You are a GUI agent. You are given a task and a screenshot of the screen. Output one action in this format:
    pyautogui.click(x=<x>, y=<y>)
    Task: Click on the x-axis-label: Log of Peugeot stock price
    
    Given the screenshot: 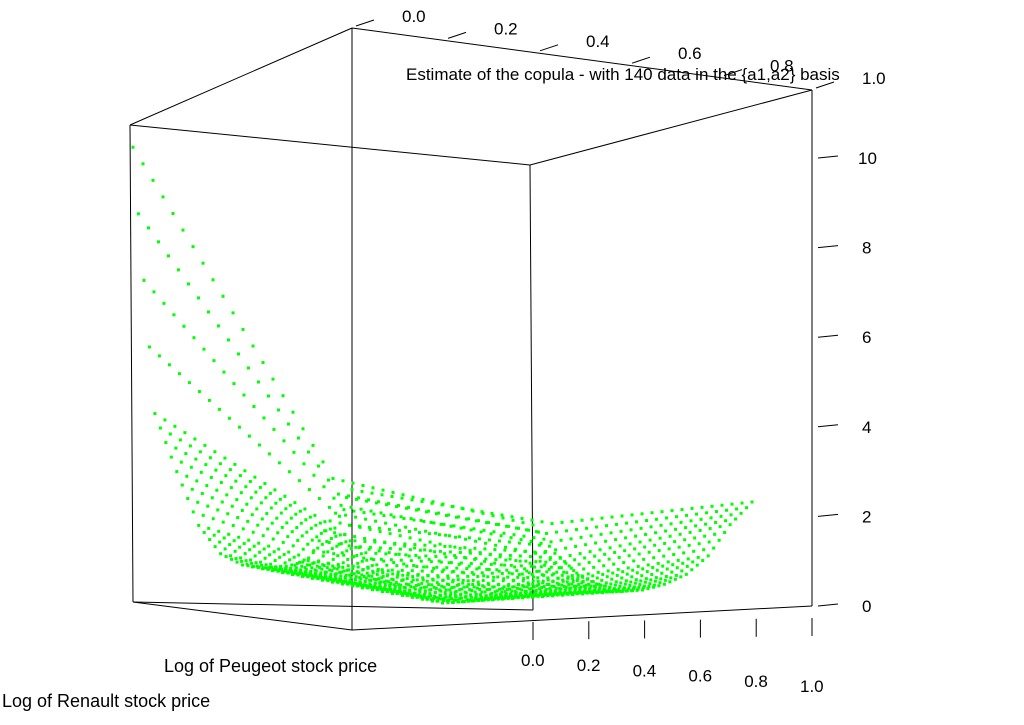 What is the action you would take?
    pyautogui.click(x=270, y=666)
    